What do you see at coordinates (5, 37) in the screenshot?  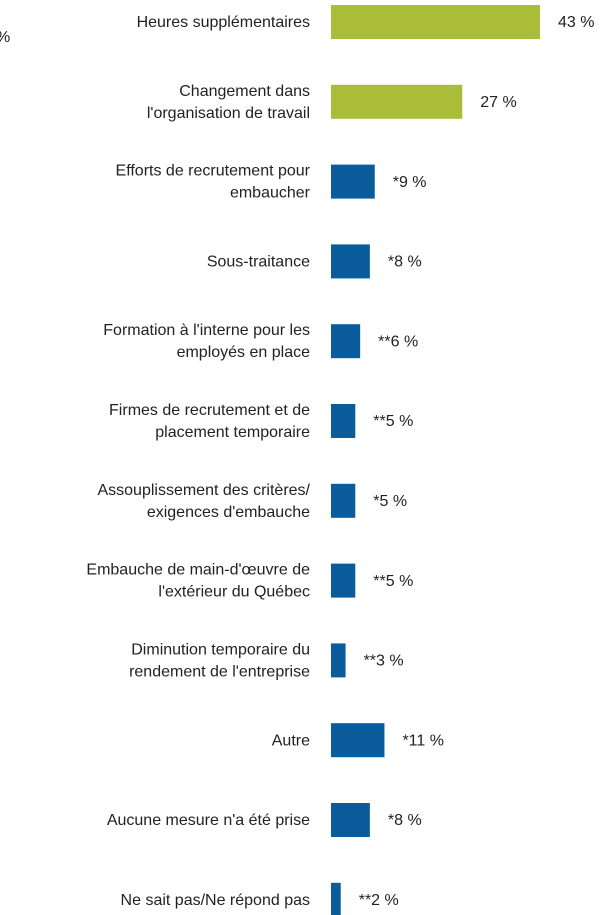 I see `annotation: %` at bounding box center [5, 37].